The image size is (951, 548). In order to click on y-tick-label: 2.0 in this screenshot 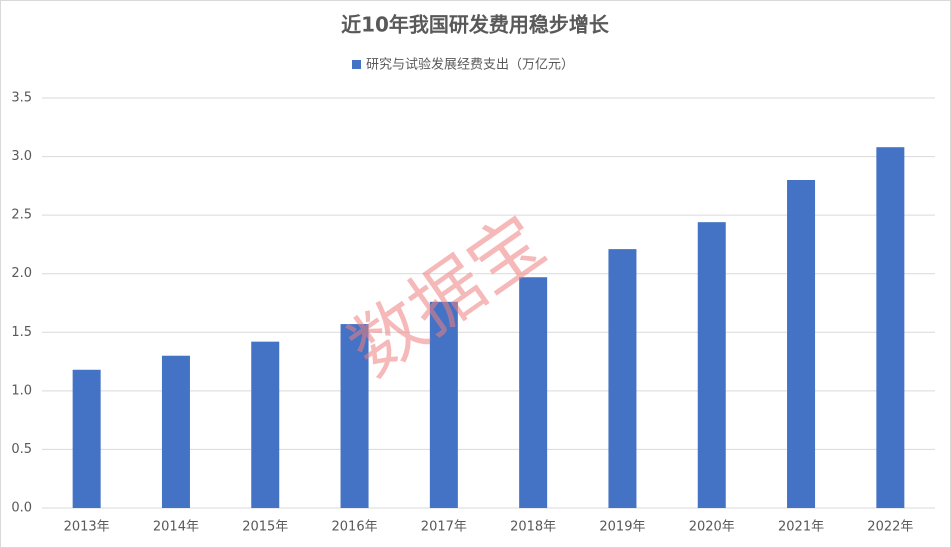, I will do `click(21, 273)`.